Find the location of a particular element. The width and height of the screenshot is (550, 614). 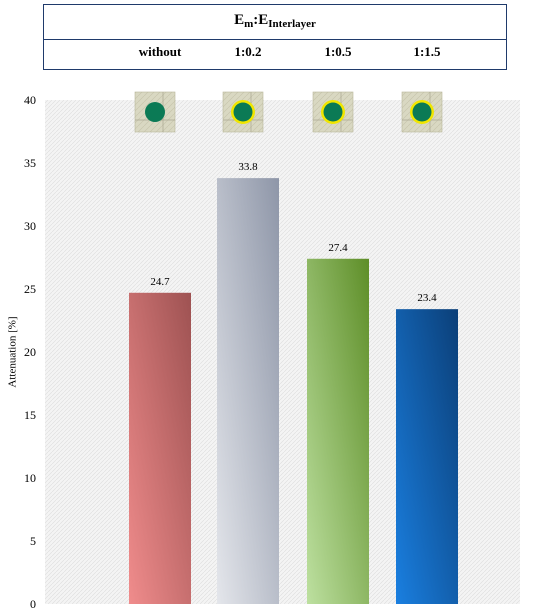

data-label: 23.4 is located at coordinates (427, 298).